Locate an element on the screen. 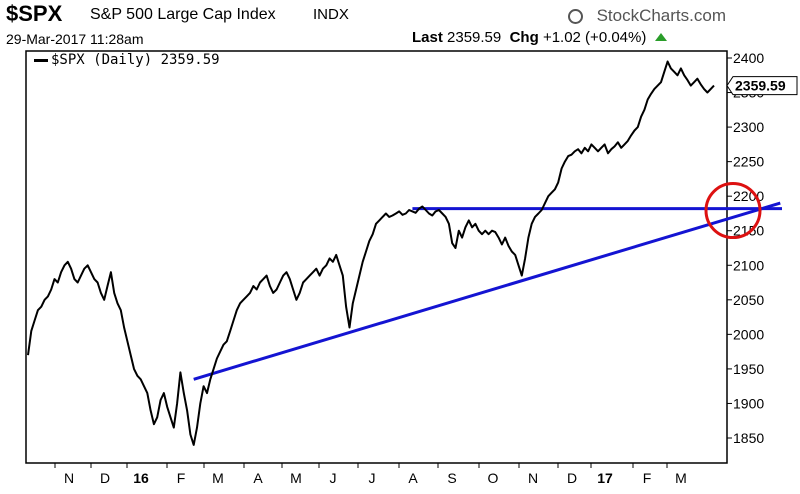 The image size is (800, 494). last-label: Last is located at coordinates (427, 37).